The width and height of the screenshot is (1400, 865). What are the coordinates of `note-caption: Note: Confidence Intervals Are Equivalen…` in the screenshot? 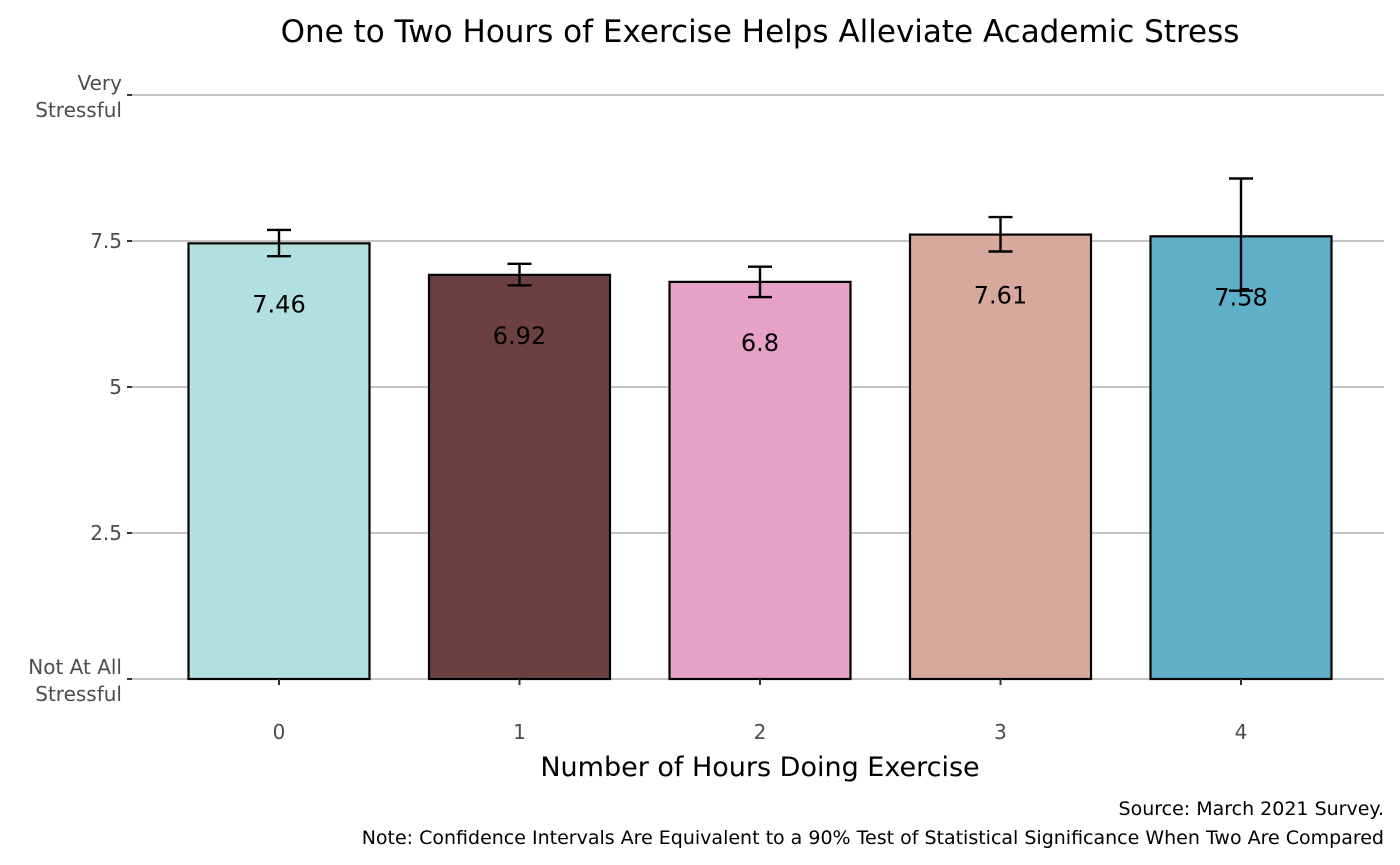 It's located at (873, 838).